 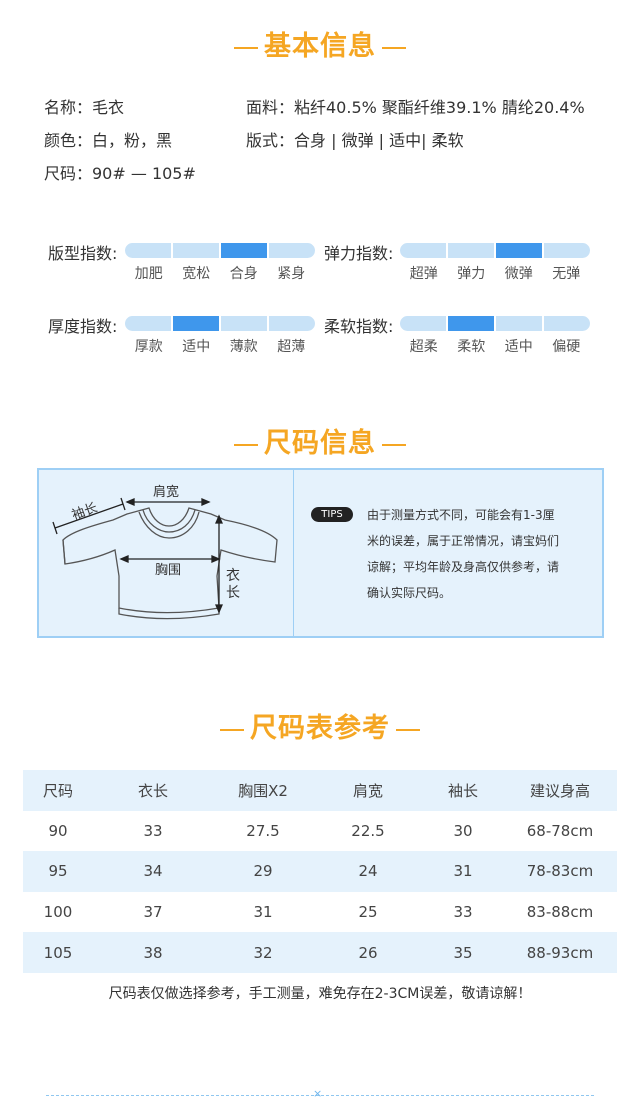 I want to click on table-cell: 105, so click(x=58, y=952).